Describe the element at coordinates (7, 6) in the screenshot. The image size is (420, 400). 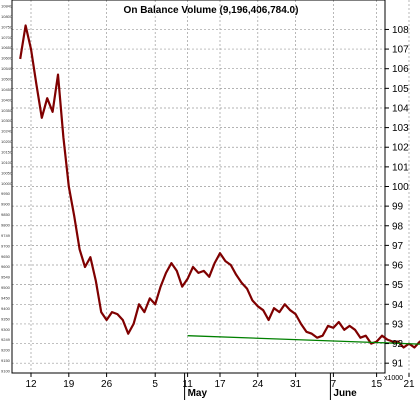
I see `left-axis-label: 10849` at that location.